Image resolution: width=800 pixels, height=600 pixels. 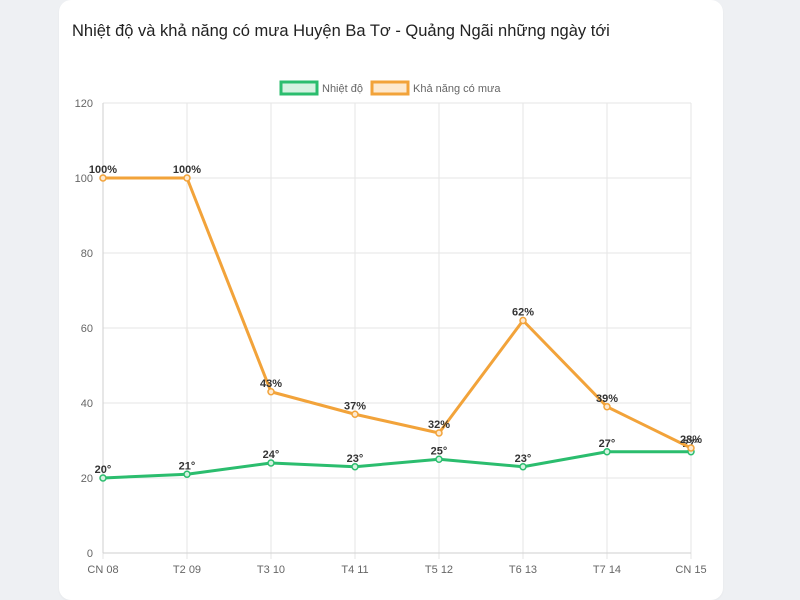 What do you see at coordinates (354, 570) in the screenshot?
I see `x-tick-label: T4 11` at bounding box center [354, 570].